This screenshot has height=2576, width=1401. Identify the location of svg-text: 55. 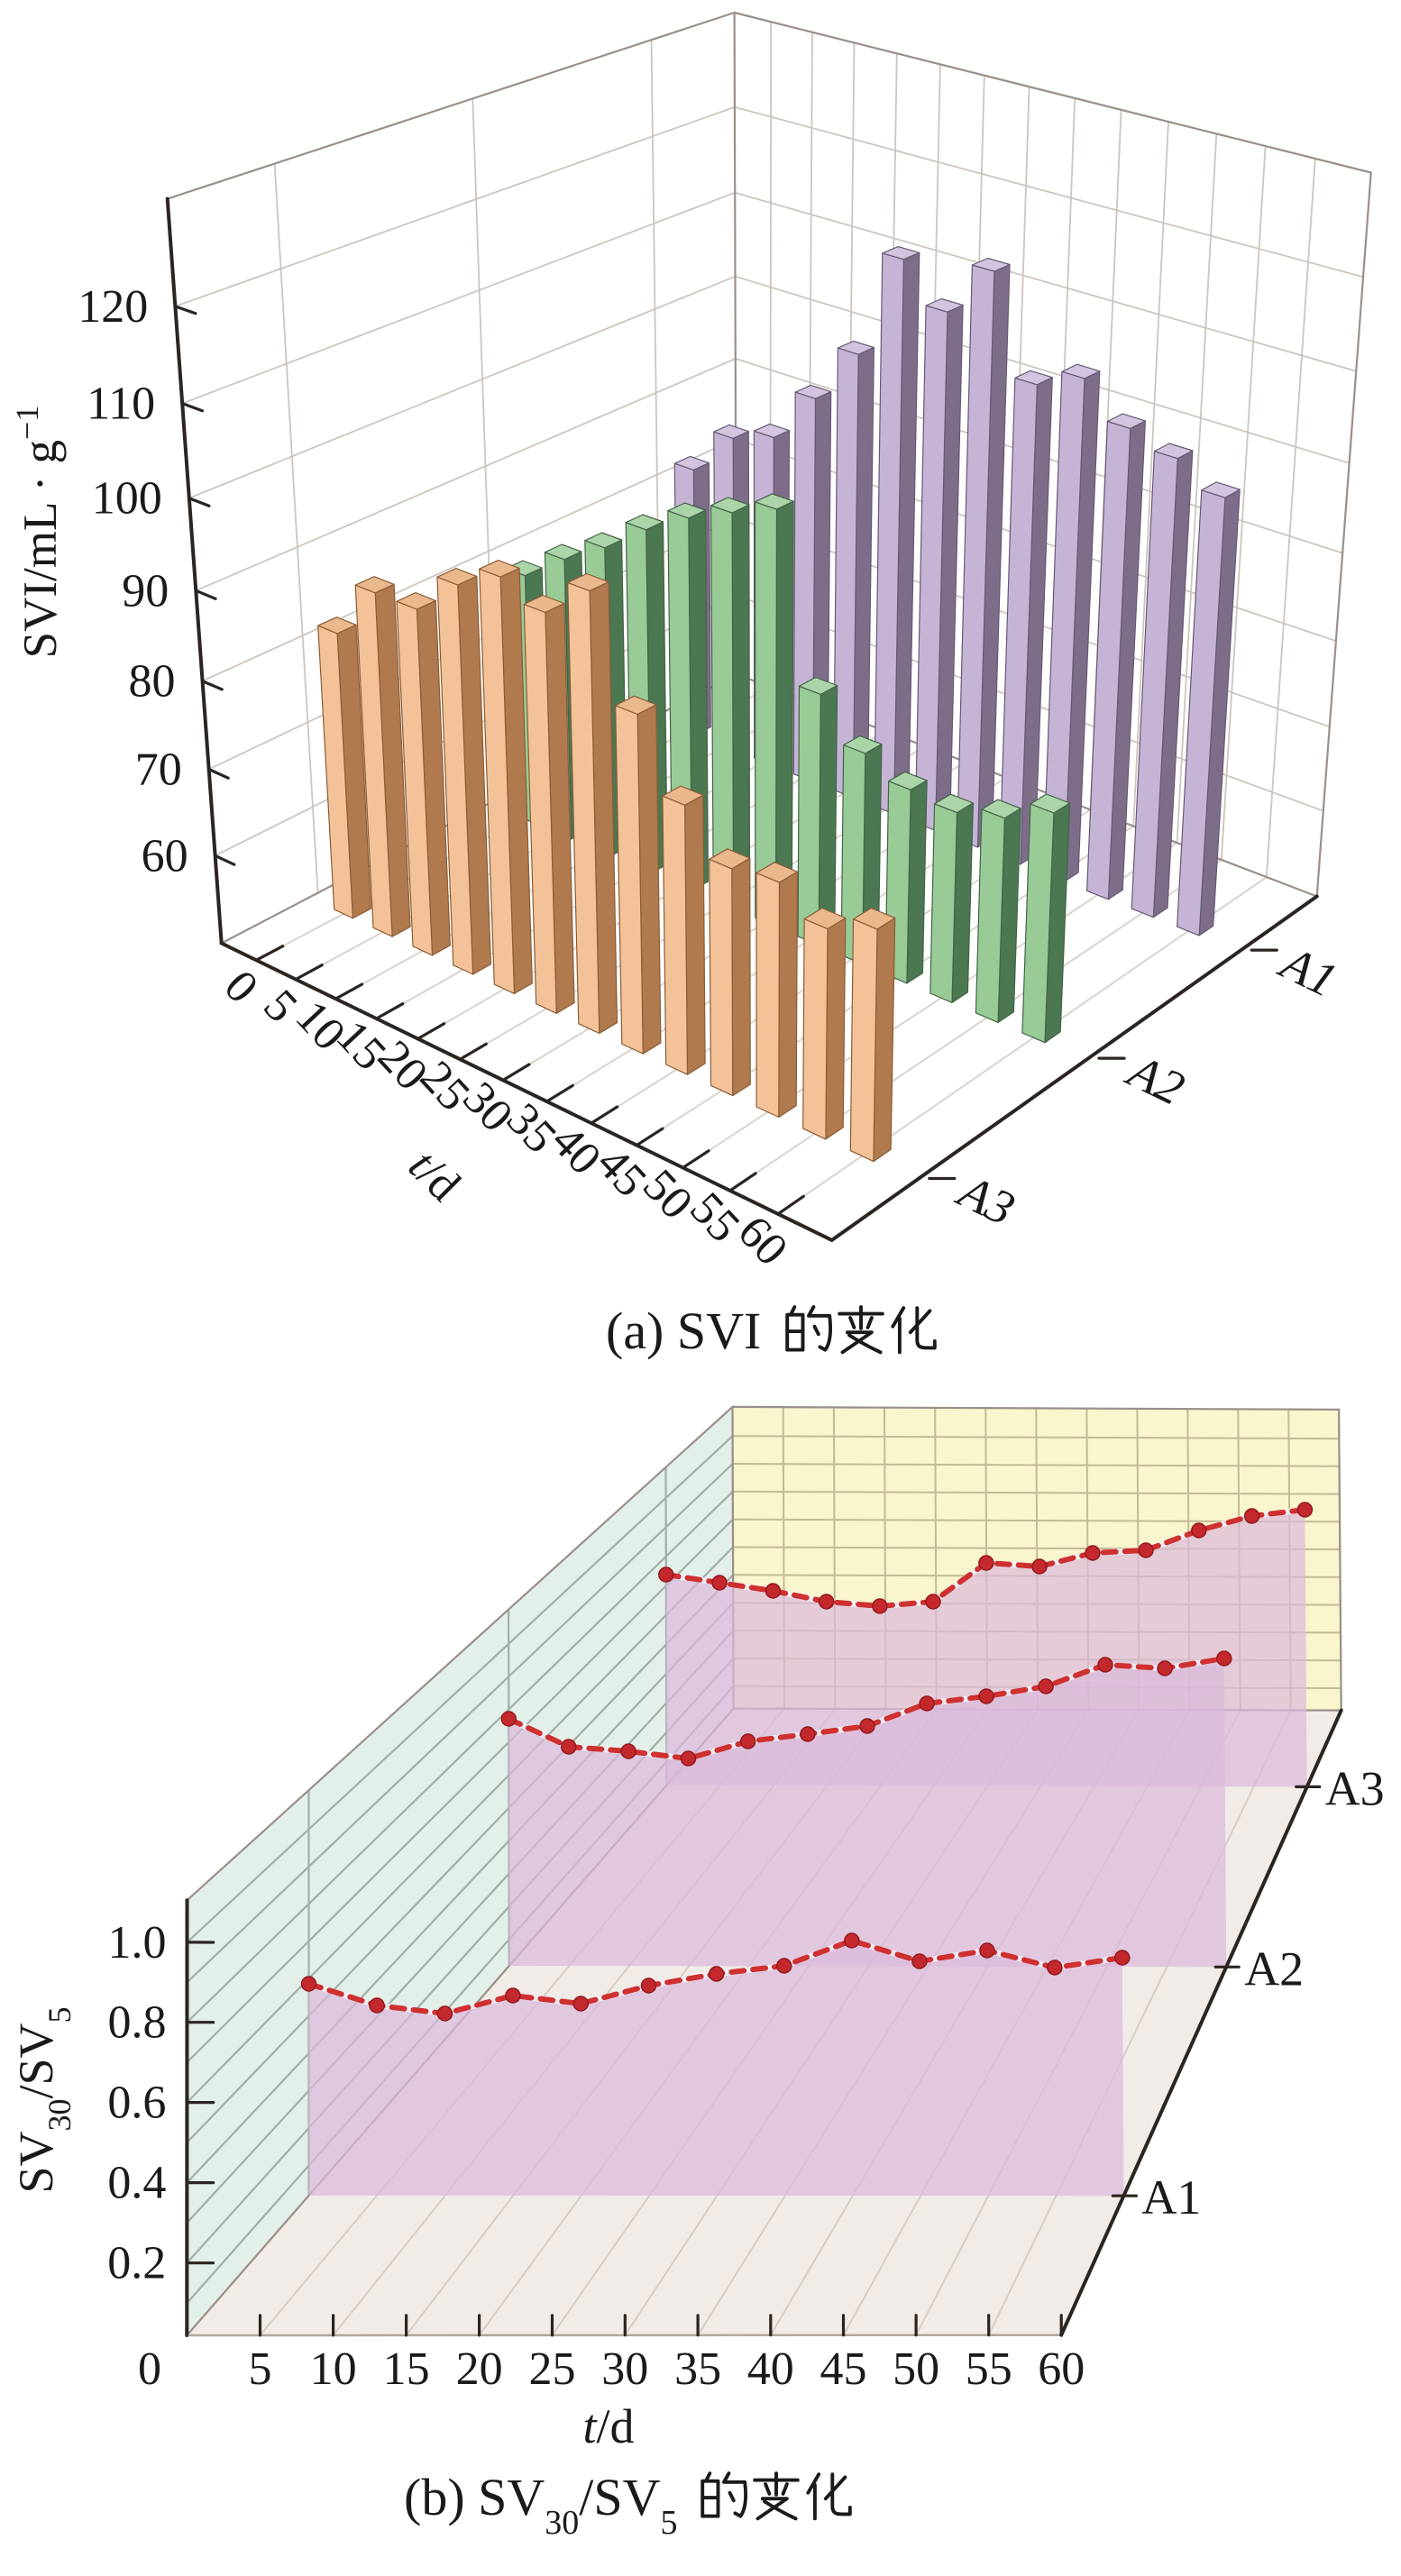
(989, 2369).